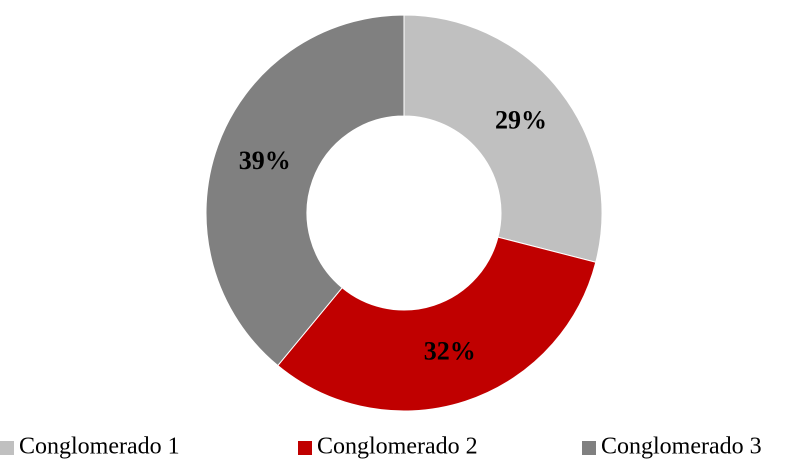 The width and height of the screenshot is (803, 471). Describe the element at coordinates (521, 119) in the screenshot. I see `data-label: 29%` at that location.